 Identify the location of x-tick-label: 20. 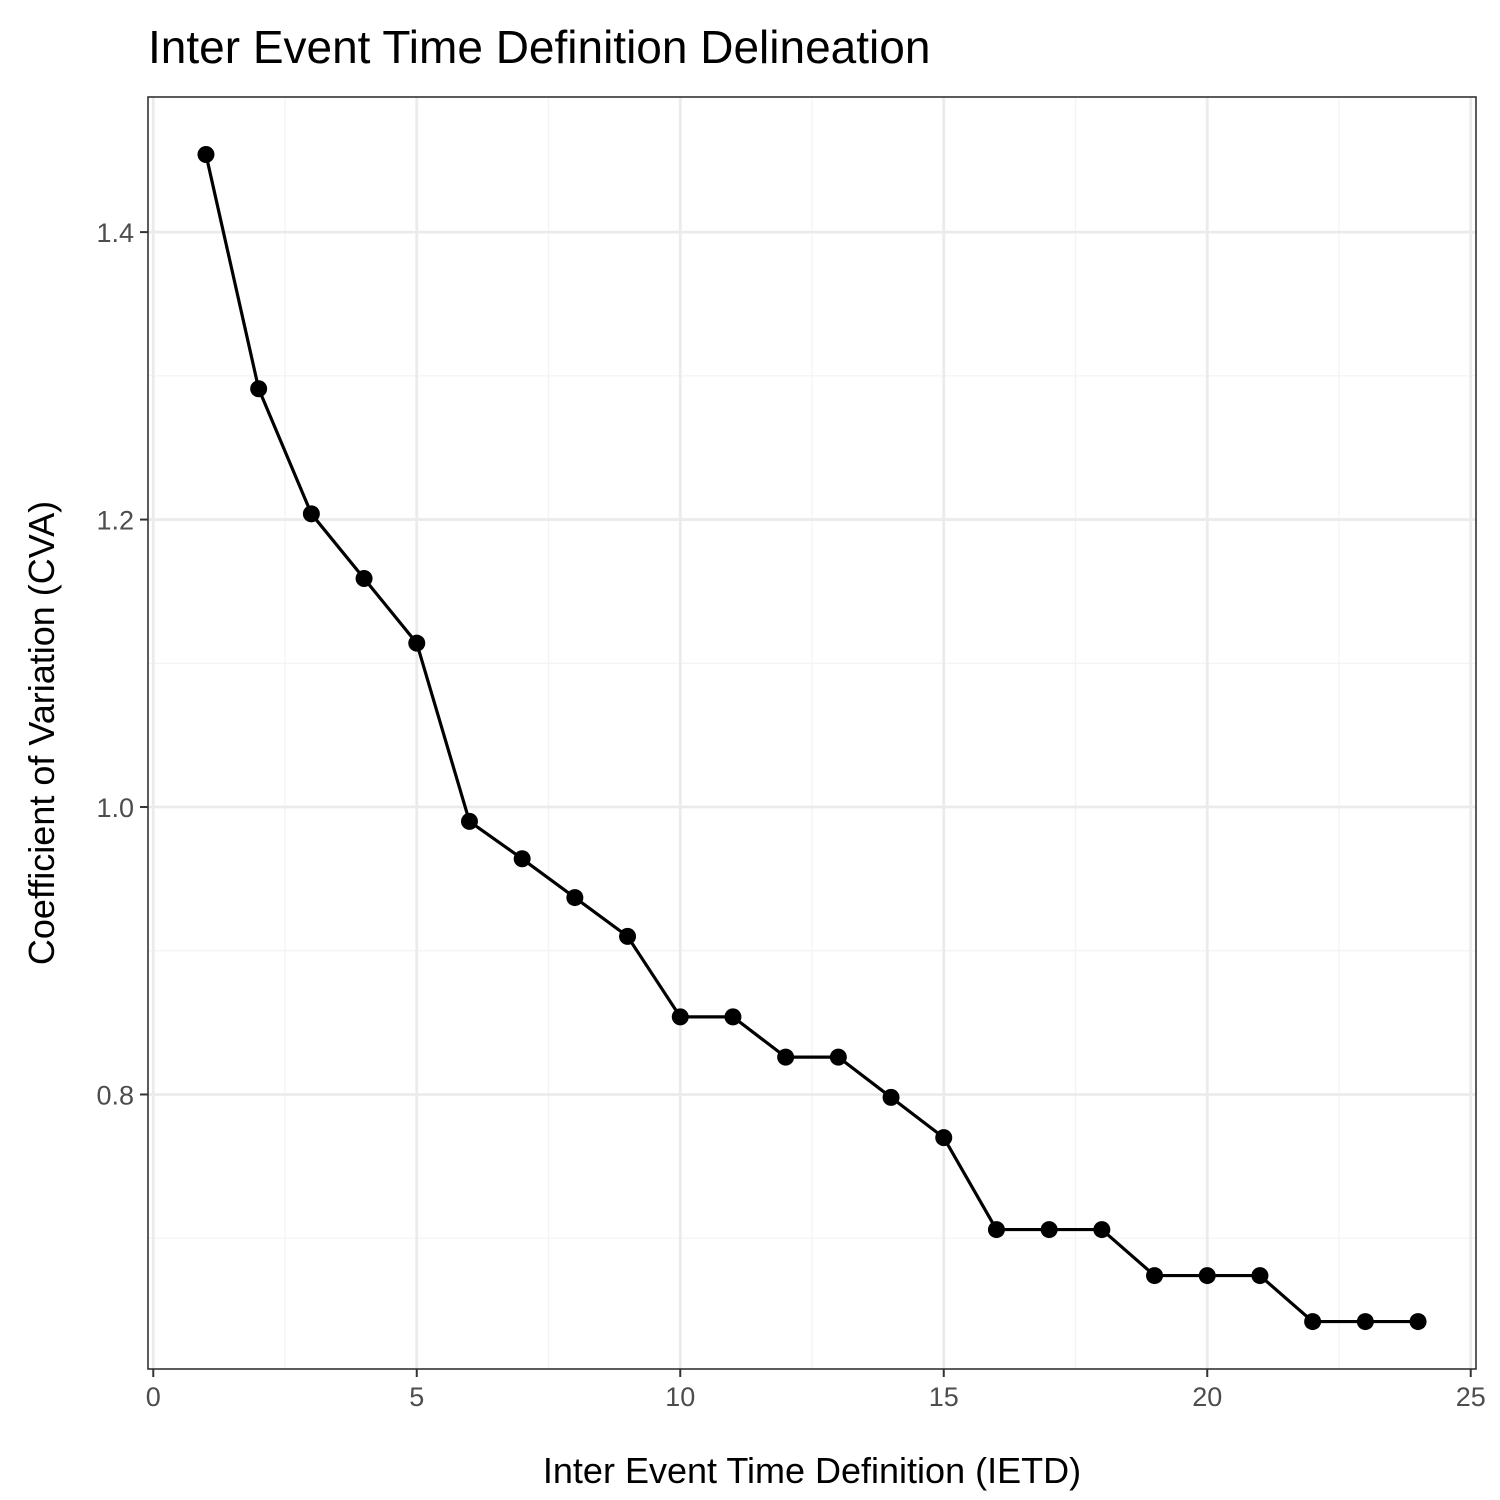
(1207, 1397).